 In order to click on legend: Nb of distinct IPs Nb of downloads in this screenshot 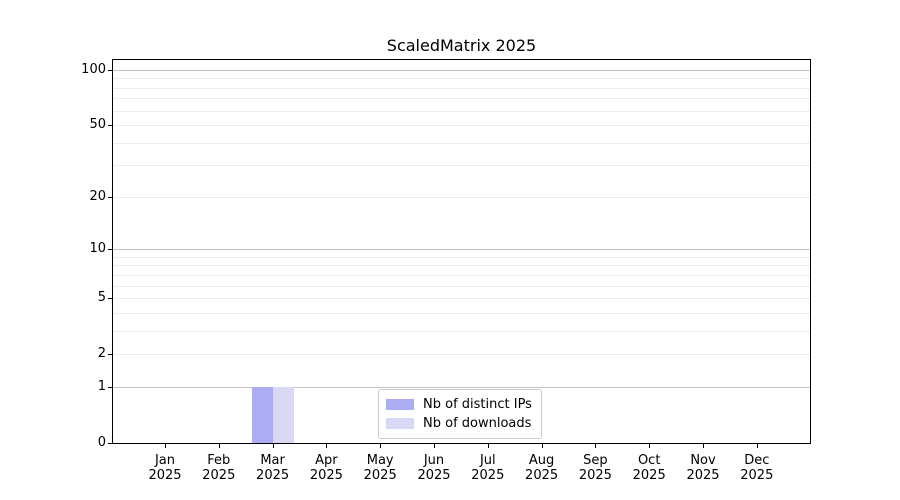, I will do `click(460, 414)`.